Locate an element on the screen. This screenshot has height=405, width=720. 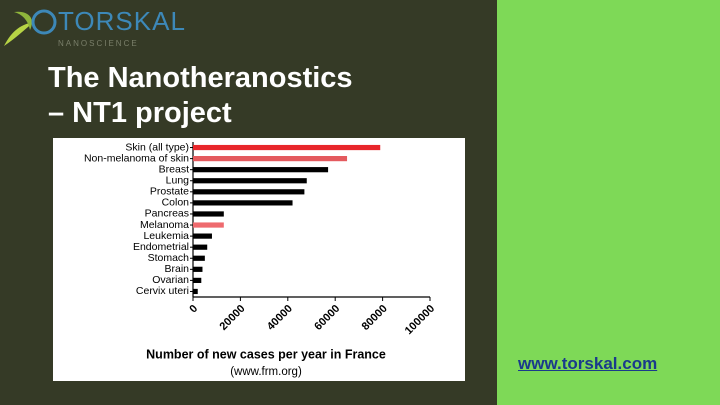
x-axis-source: (www.frm.org) is located at coordinates (266, 372).